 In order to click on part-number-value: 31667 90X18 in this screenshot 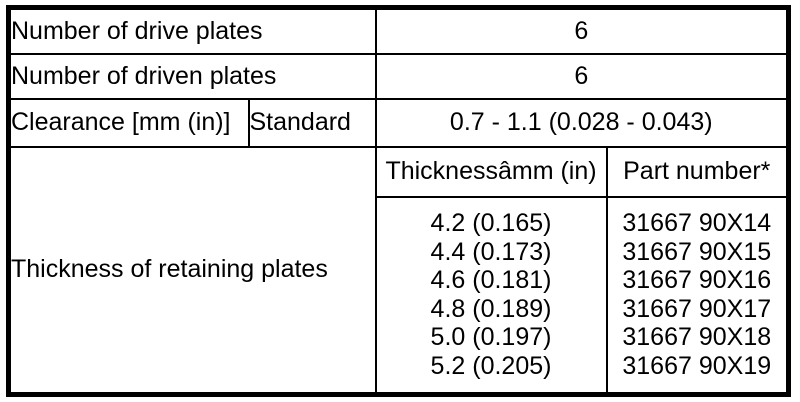, I will do `click(697, 337)`.